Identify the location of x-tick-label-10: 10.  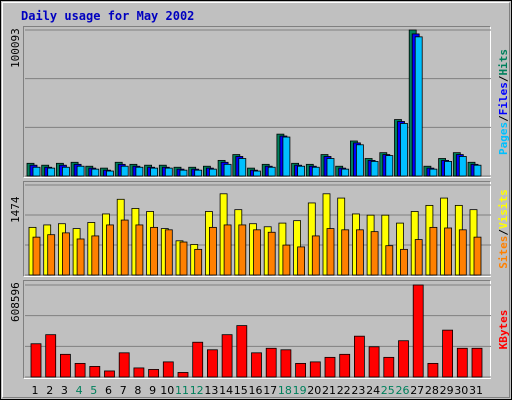
(167, 390).